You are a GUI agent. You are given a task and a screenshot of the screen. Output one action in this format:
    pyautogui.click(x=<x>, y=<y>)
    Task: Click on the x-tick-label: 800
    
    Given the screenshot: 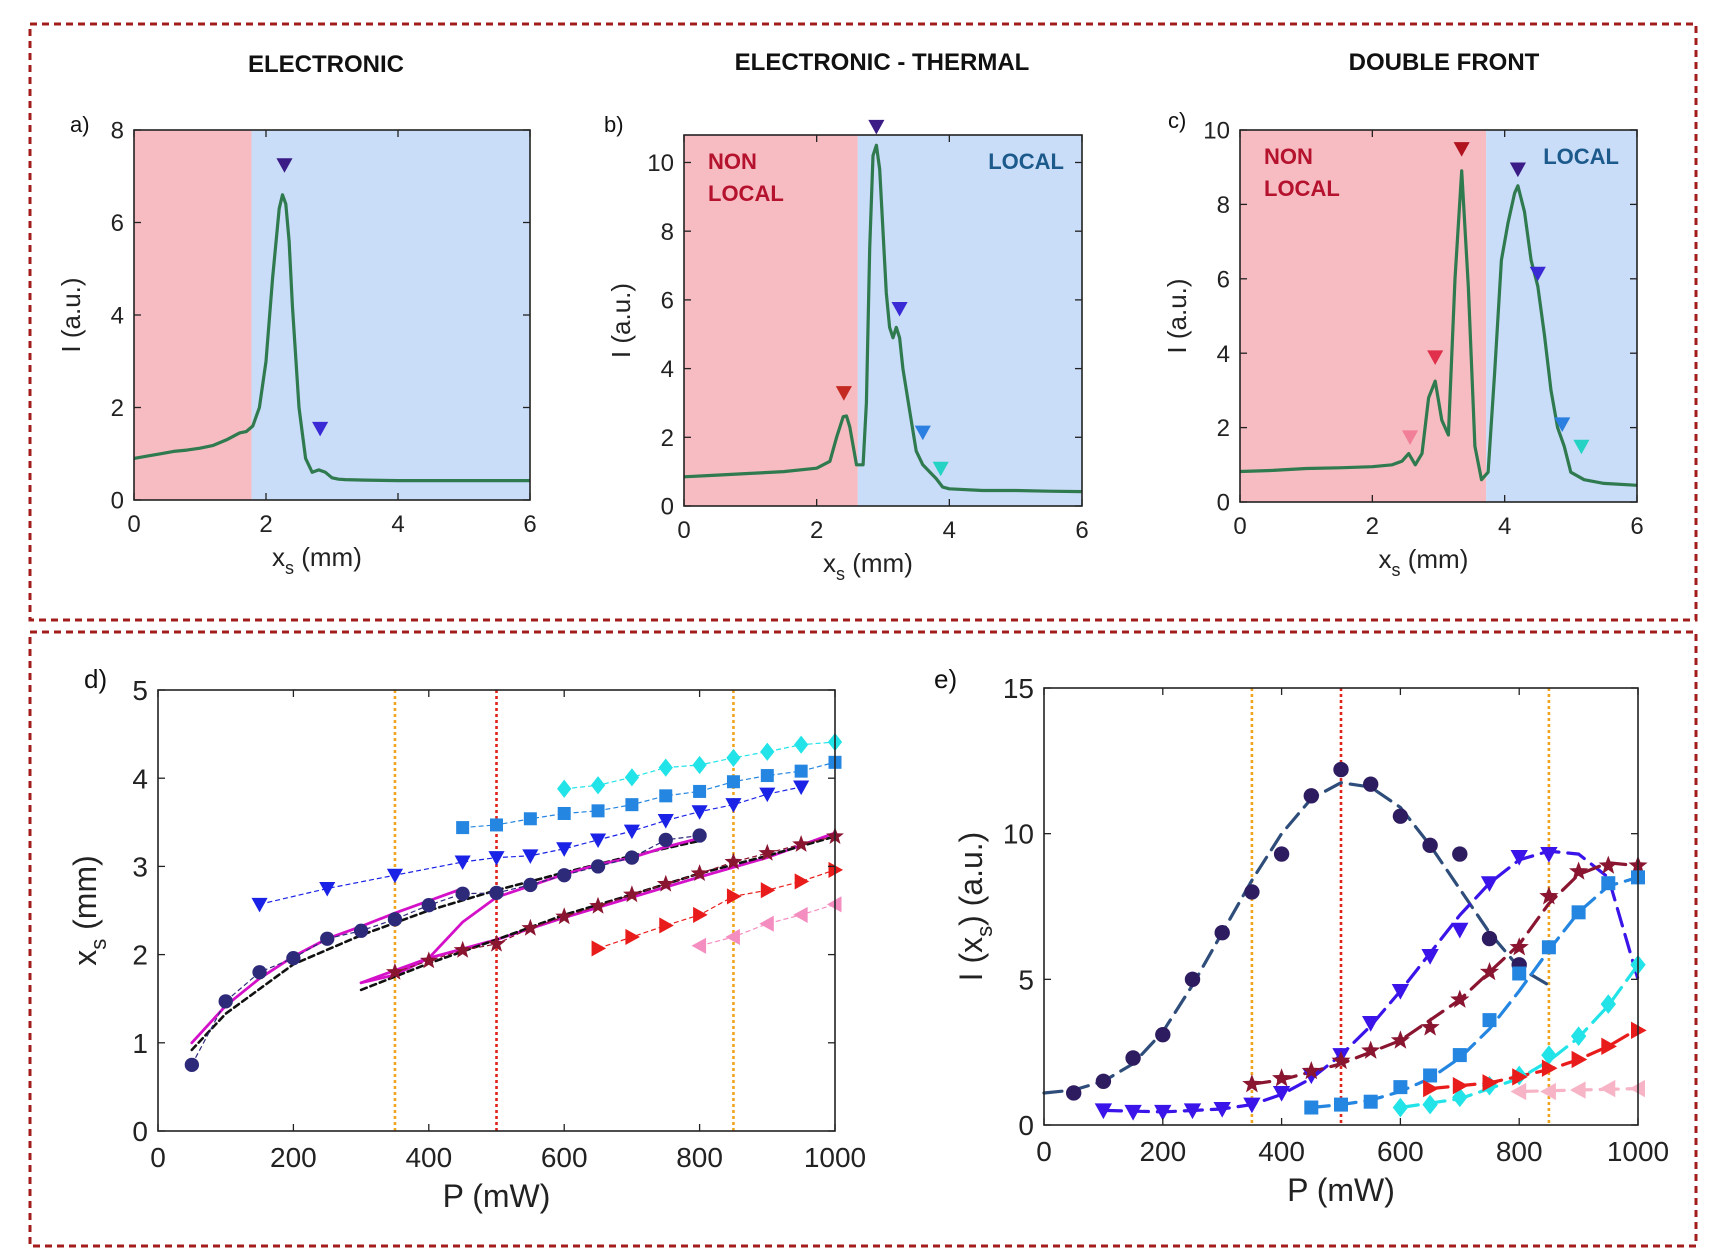 What is the action you would take?
    pyautogui.click(x=699, y=1157)
    